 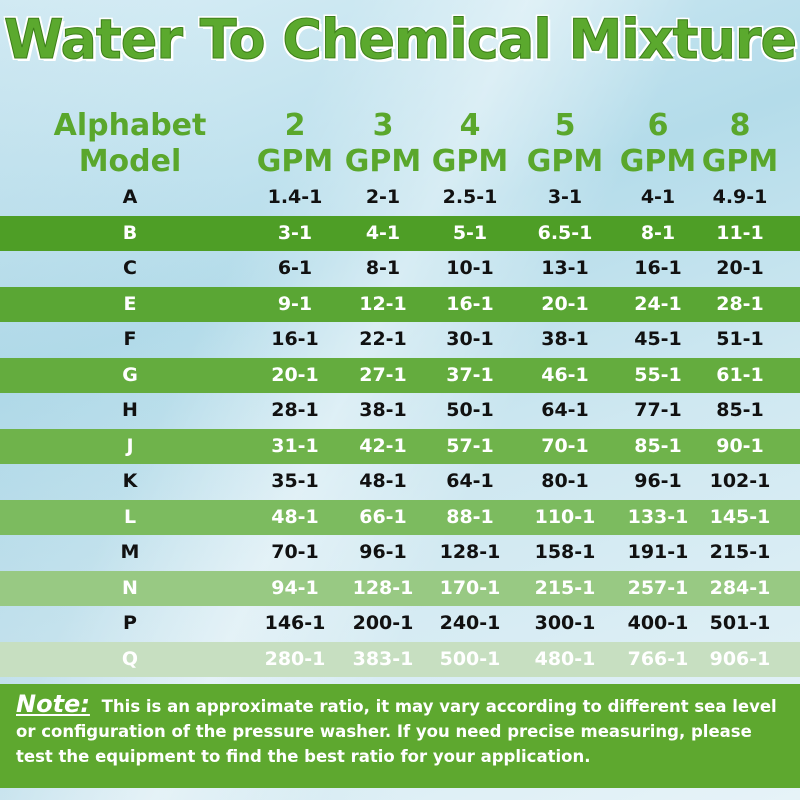 I want to click on ratio-cell: 24-1, so click(x=658, y=303).